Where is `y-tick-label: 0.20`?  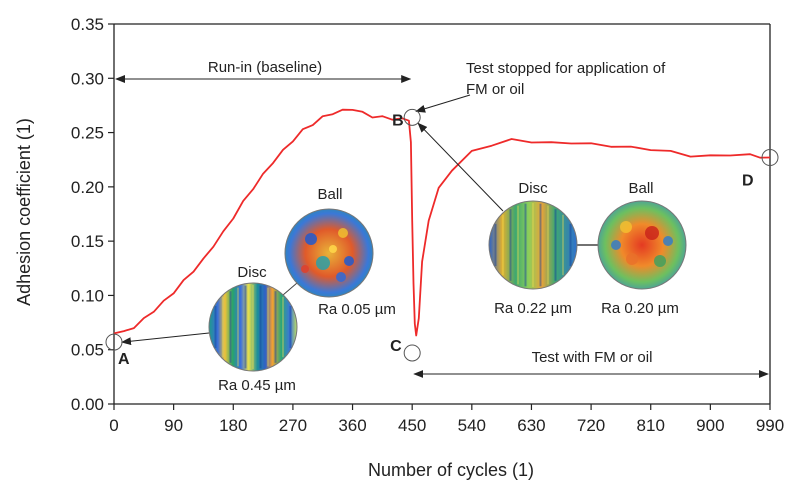
y-tick-label: 0.20 is located at coordinates (87, 187).